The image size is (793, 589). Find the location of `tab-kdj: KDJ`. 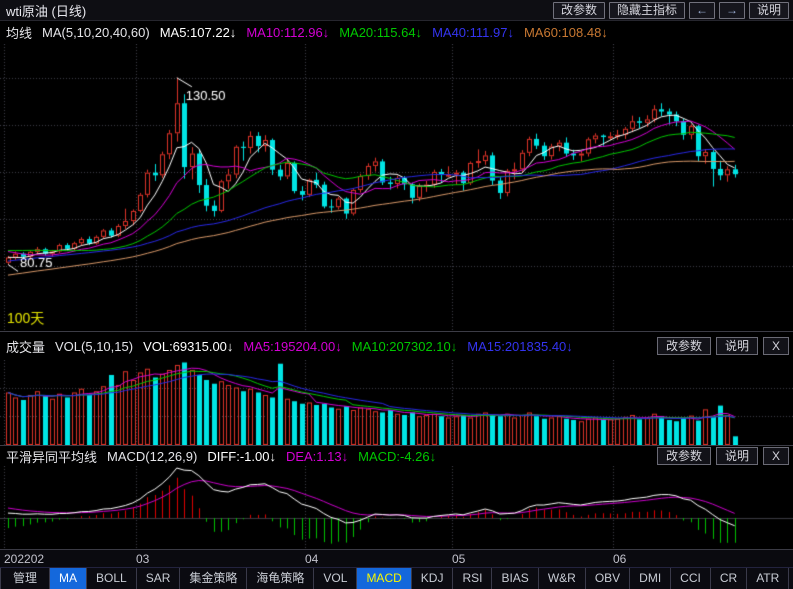

tab-kdj: KDJ is located at coordinates (433, 578).